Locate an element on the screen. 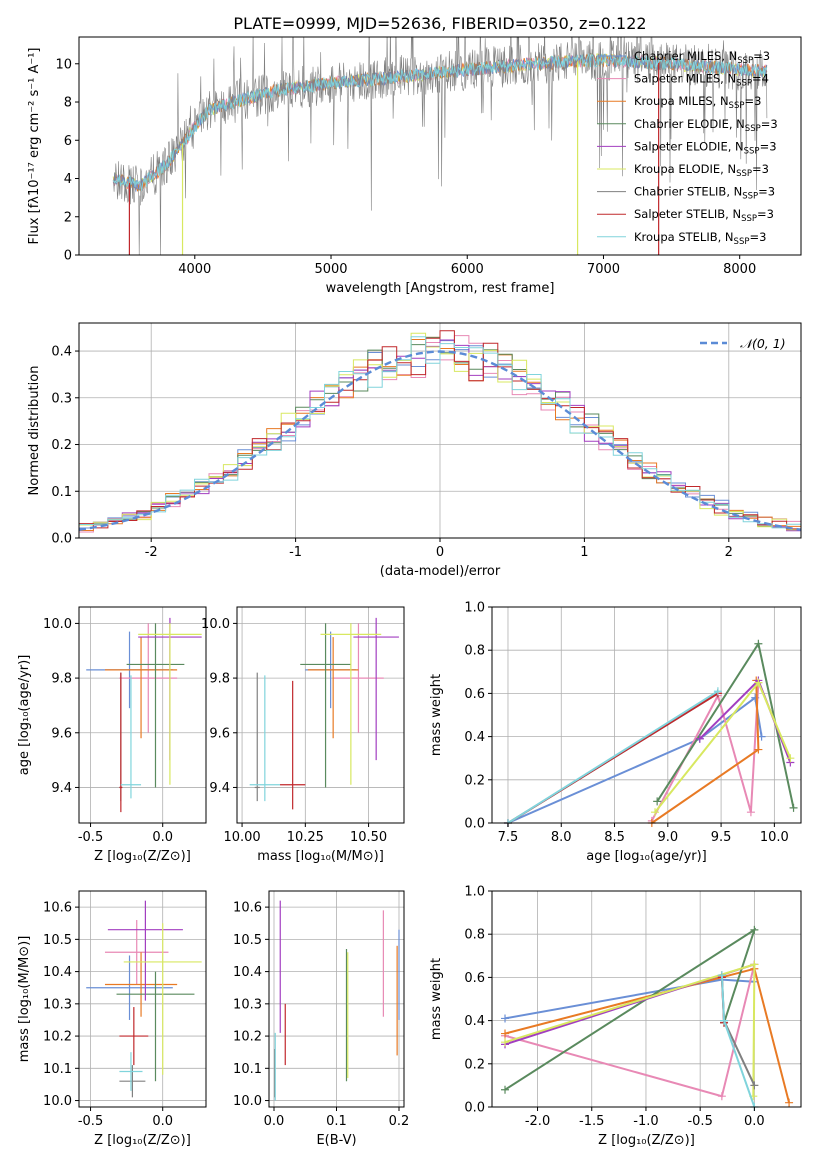 The image size is (819, 1170). y-tick-label: 0.1 is located at coordinates (61, 492).